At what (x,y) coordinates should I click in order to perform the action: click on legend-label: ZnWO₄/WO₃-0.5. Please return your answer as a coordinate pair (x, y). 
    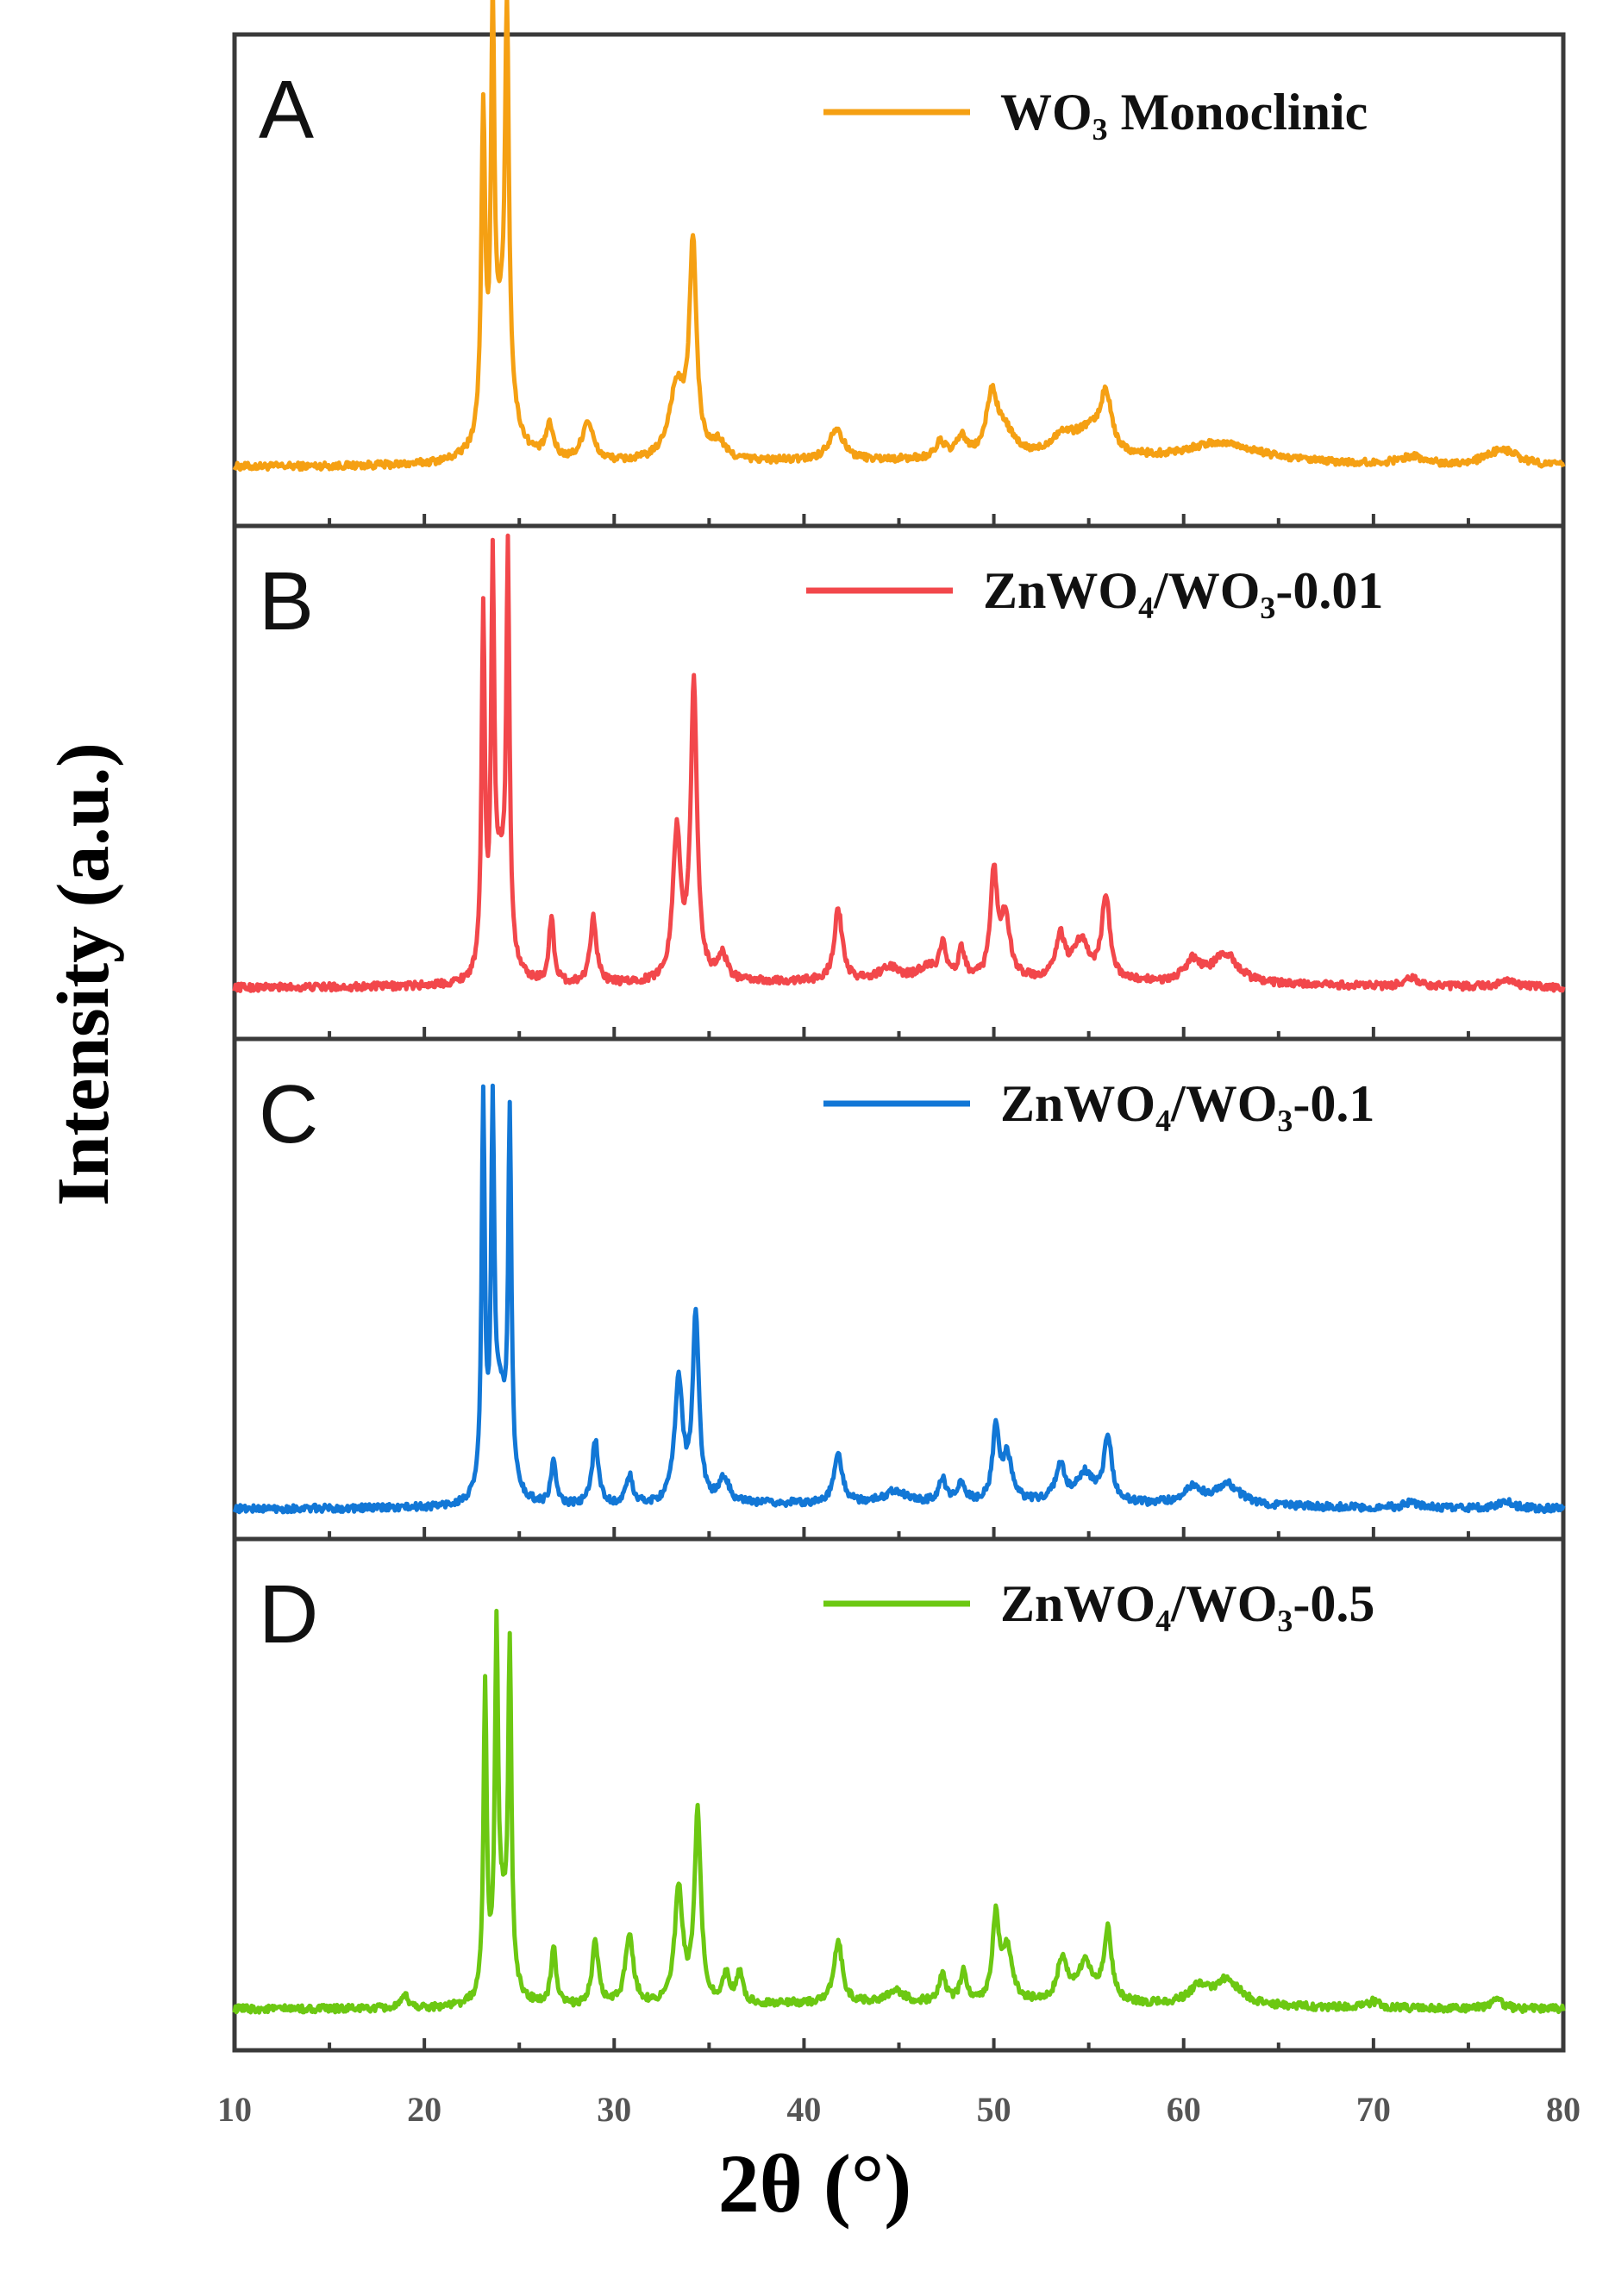
    Looking at the image, I should click on (1187, 1603).